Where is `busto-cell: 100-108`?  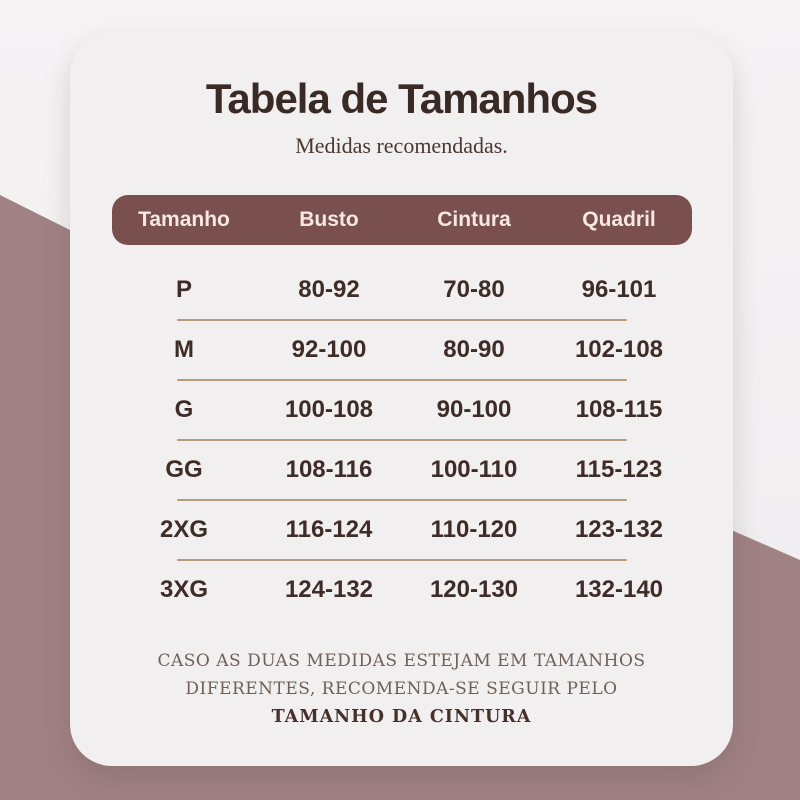
busto-cell: 100-108 is located at coordinates (329, 409).